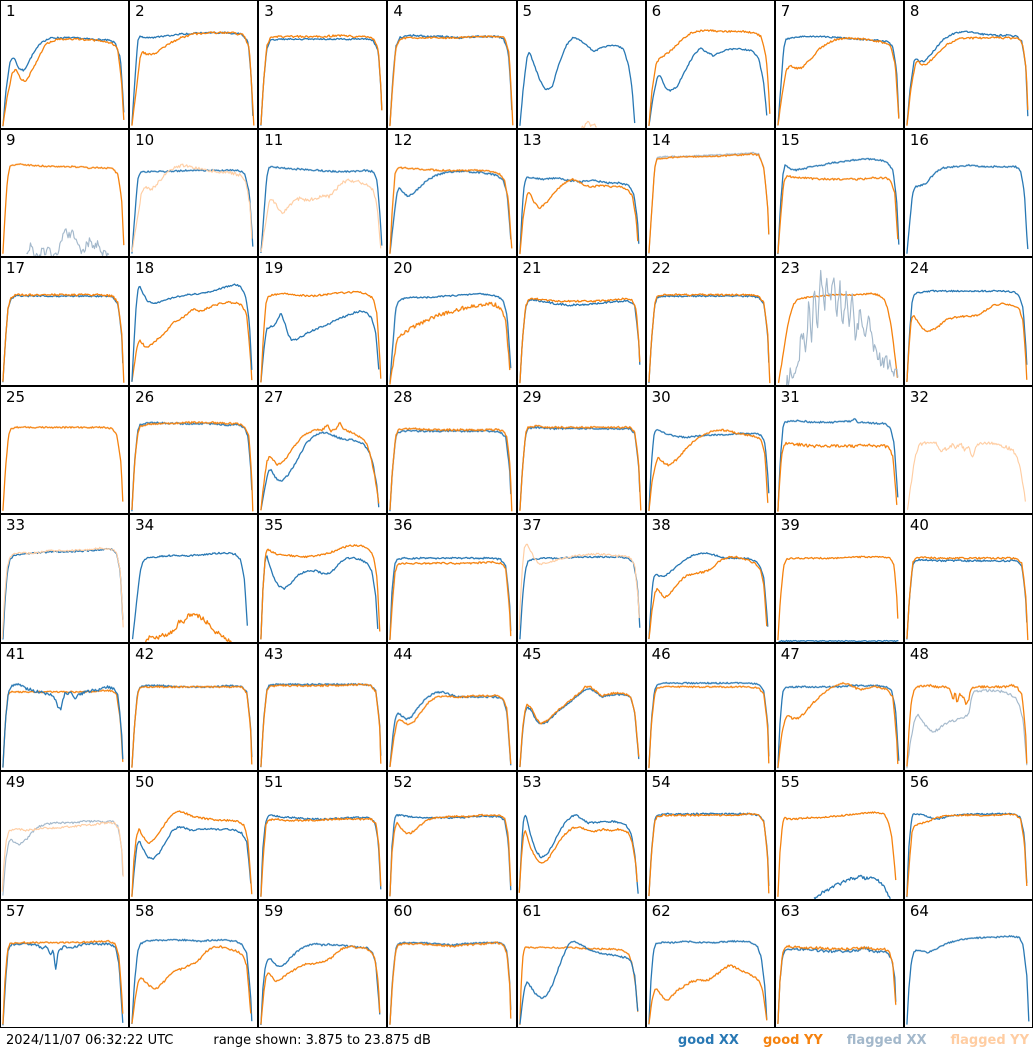 The height and width of the screenshot is (1053, 1033). Describe the element at coordinates (839, 321) in the screenshot. I see `antenna-panel-23: 23` at that location.